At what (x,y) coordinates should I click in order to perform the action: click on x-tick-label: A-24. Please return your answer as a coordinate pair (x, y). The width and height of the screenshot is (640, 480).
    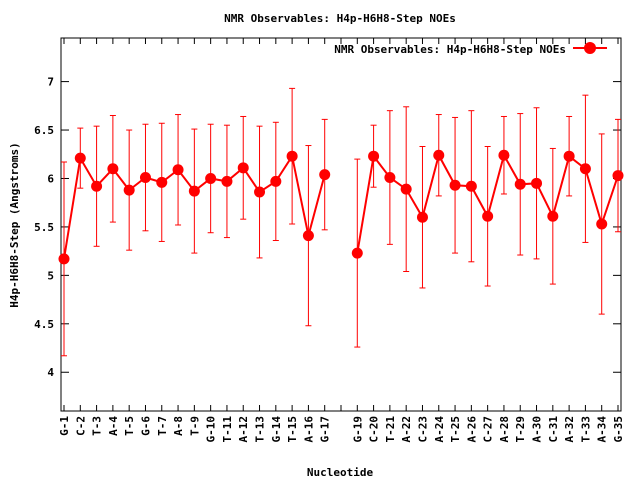
    Looking at the image, I should click on (439, 429).